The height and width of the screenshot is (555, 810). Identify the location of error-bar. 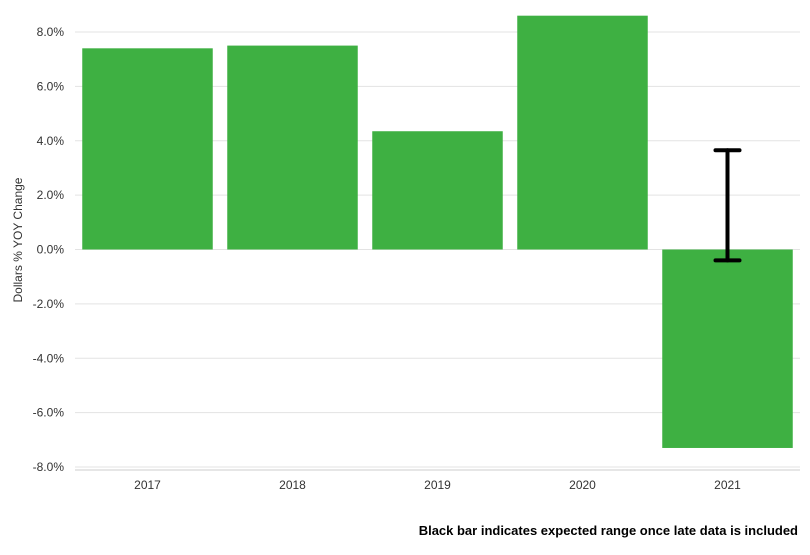
(727, 205).